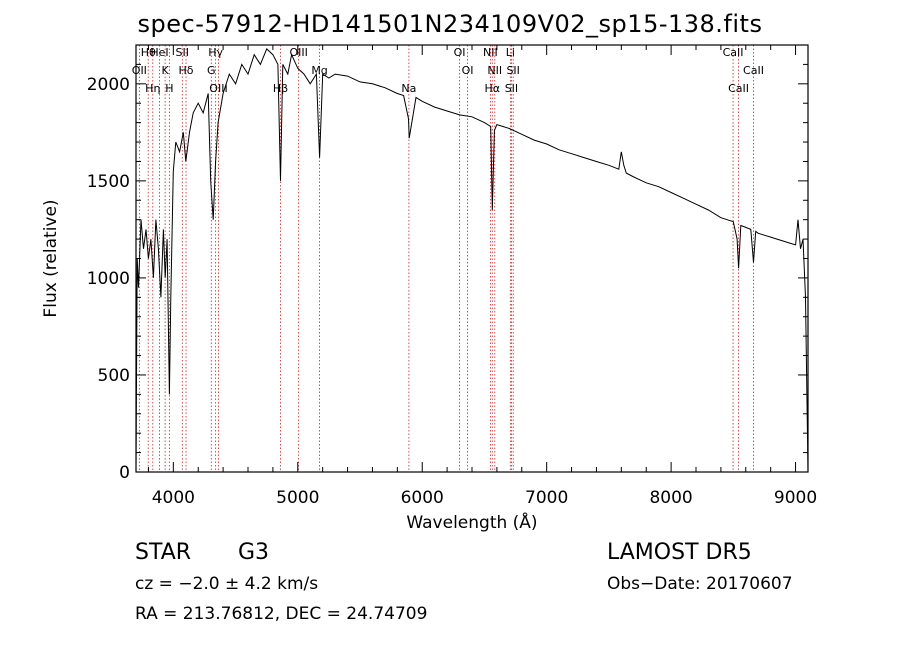  Describe the element at coordinates (139, 70) in the screenshot. I see `line-label: OII` at that location.